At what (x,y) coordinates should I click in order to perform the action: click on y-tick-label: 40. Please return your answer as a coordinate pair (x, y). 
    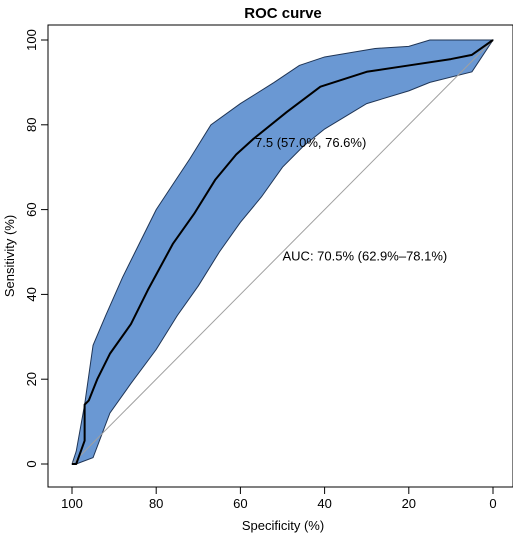
    Looking at the image, I should click on (31, 294).